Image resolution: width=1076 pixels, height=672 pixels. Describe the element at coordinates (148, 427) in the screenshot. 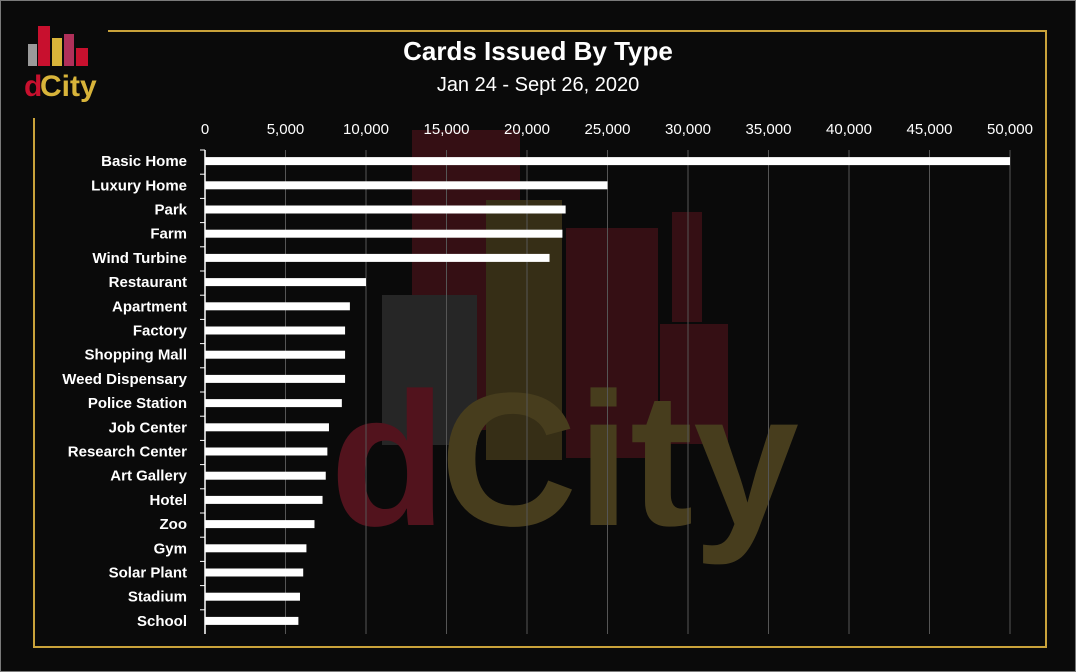

I see `category-label: Job Center` at that location.